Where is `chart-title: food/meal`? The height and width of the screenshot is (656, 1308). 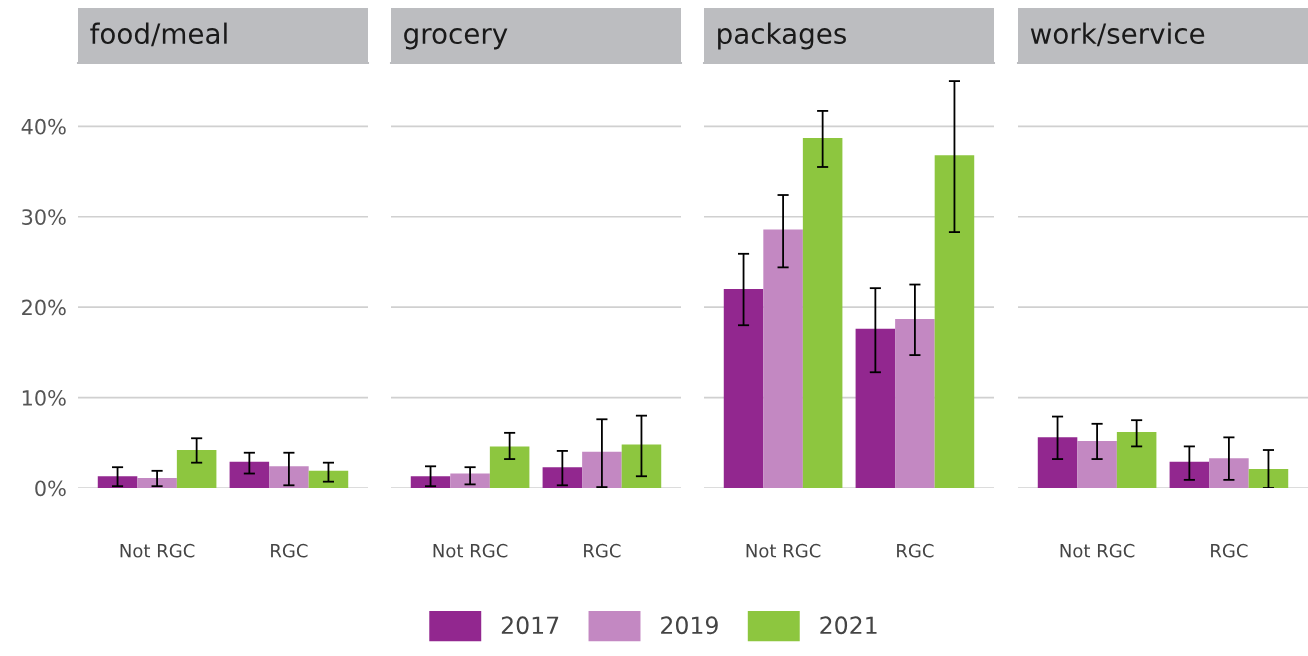 chart-title: food/meal is located at coordinates (158, 34).